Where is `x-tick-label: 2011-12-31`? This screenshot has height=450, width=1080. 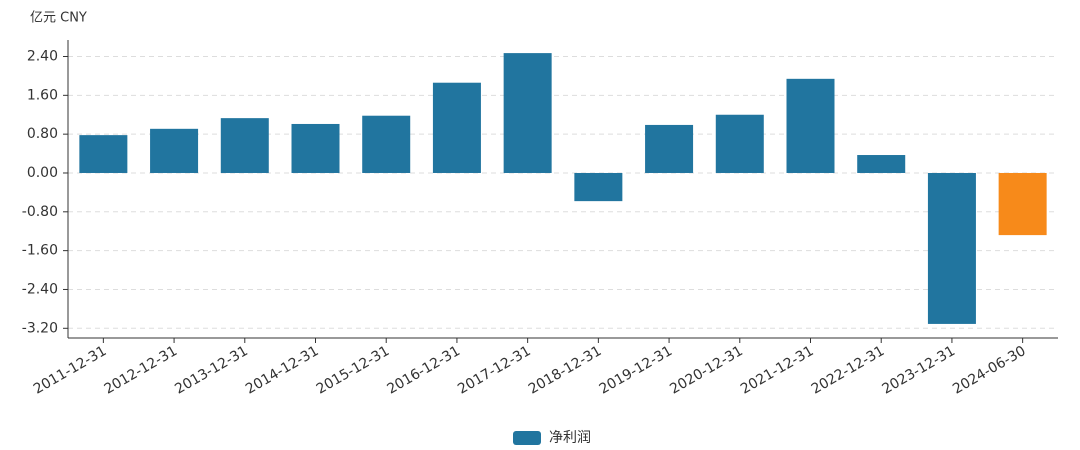 x-tick-label: 2011-12-31 is located at coordinates (70, 370).